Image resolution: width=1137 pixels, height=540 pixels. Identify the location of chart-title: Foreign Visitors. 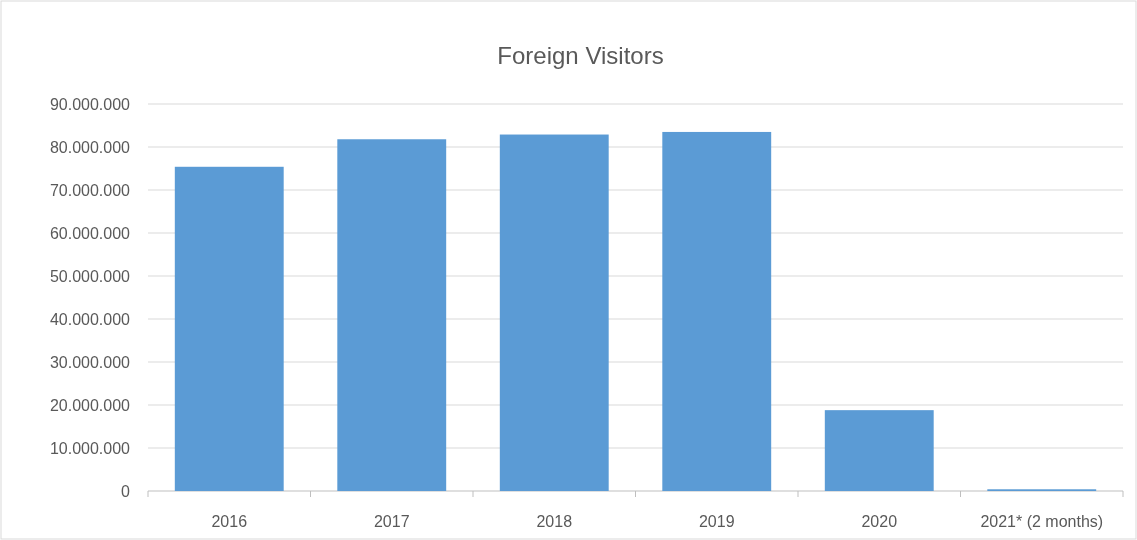
(580, 55).